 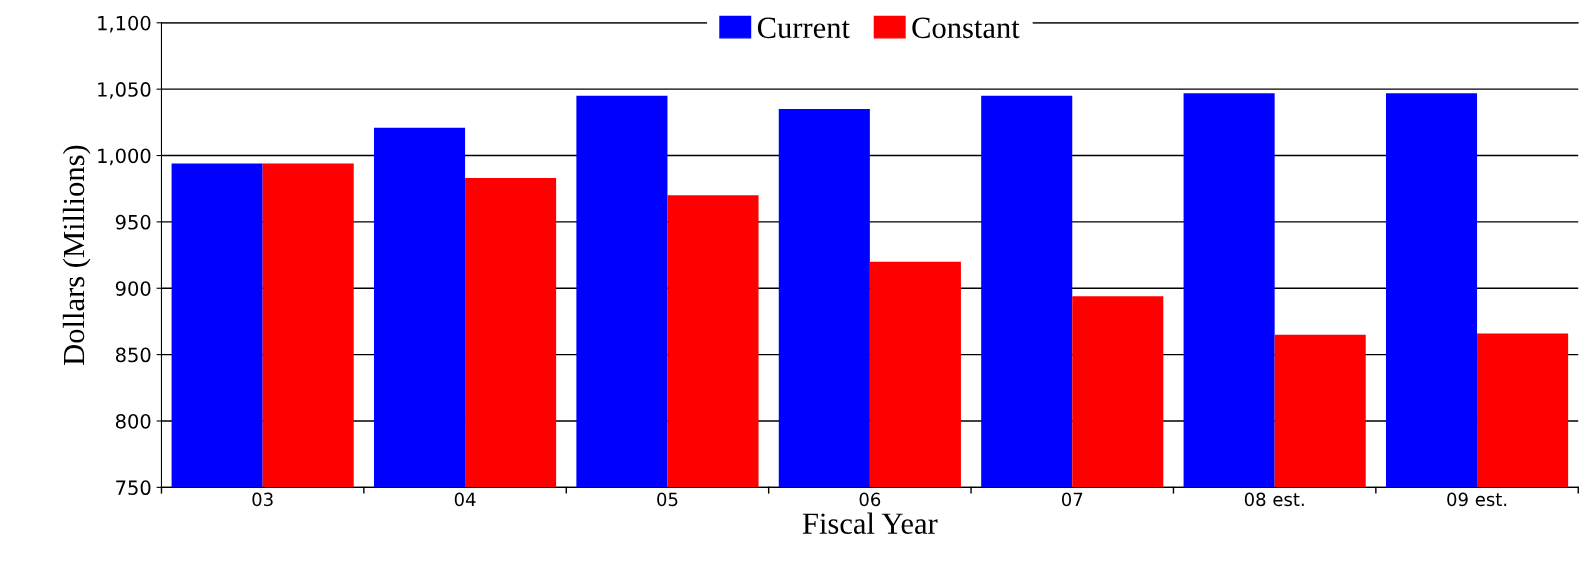 I want to click on y-tick-label: 900, so click(x=133, y=288).